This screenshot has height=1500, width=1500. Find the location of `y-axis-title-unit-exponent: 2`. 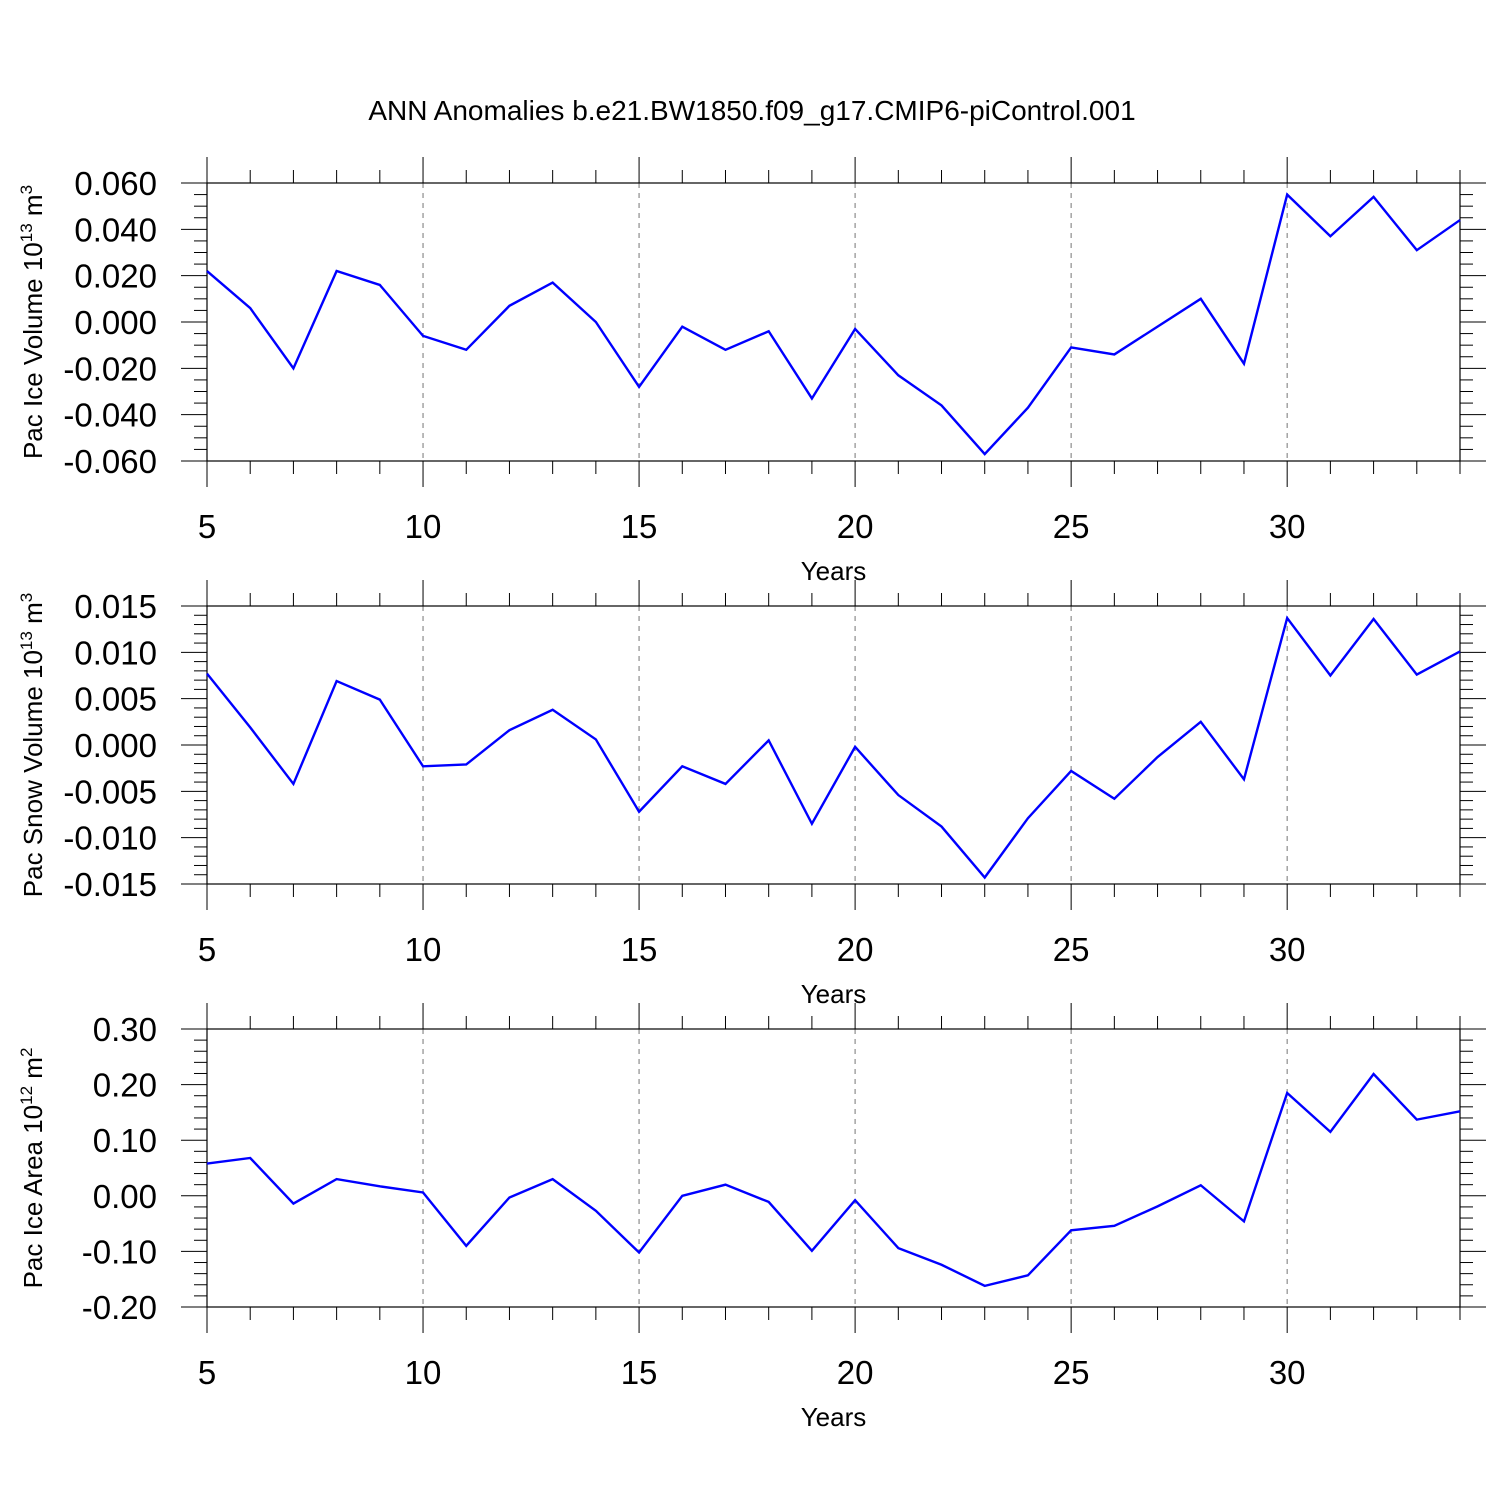

y-axis-title-unit-exponent: 2 is located at coordinates (26, 1052).